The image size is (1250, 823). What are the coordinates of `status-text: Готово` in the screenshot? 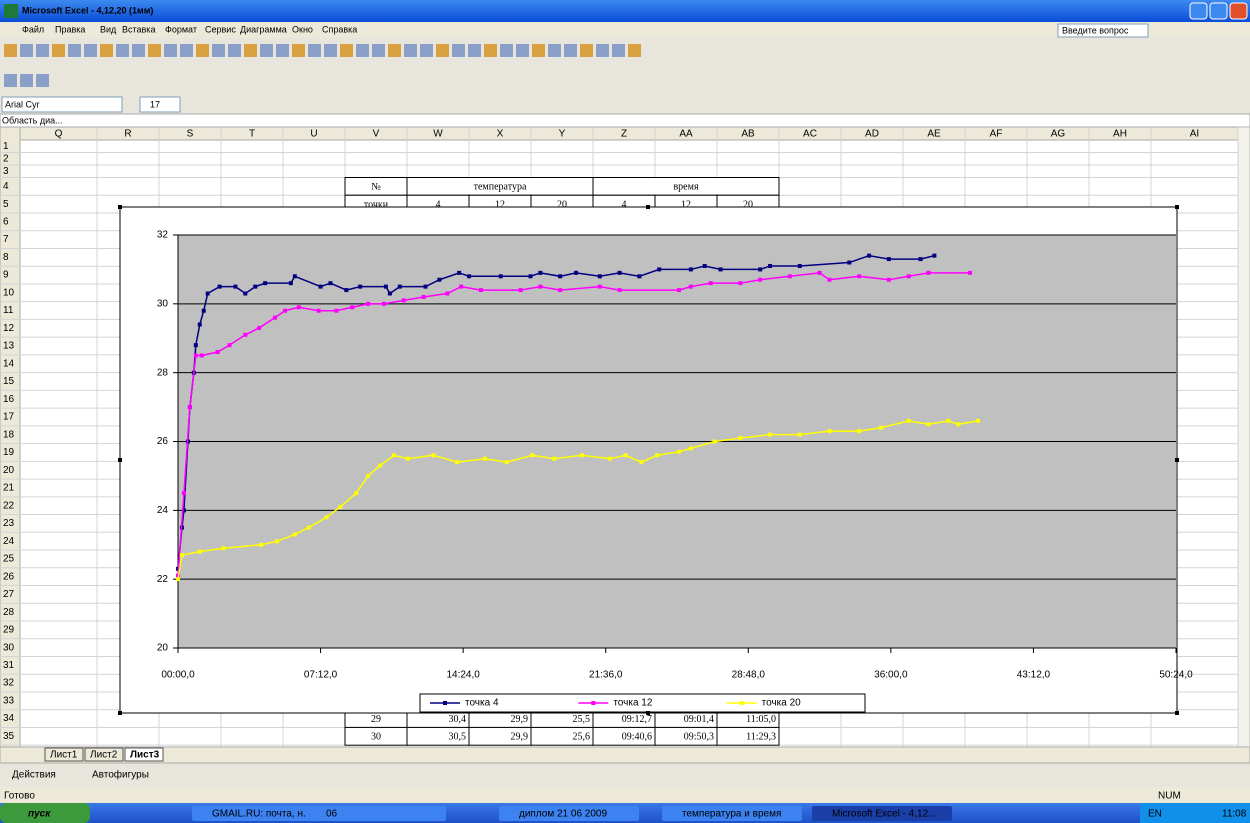 It's located at (19, 796).